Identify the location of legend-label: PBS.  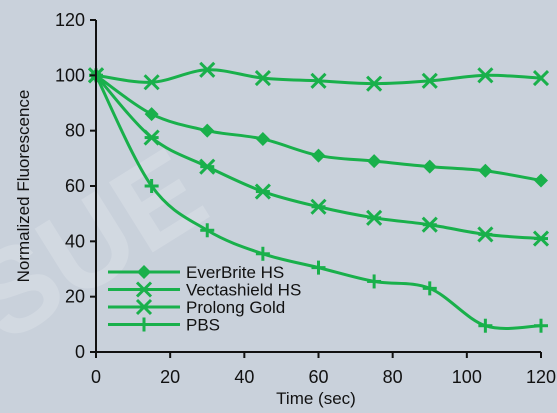
(203, 325).